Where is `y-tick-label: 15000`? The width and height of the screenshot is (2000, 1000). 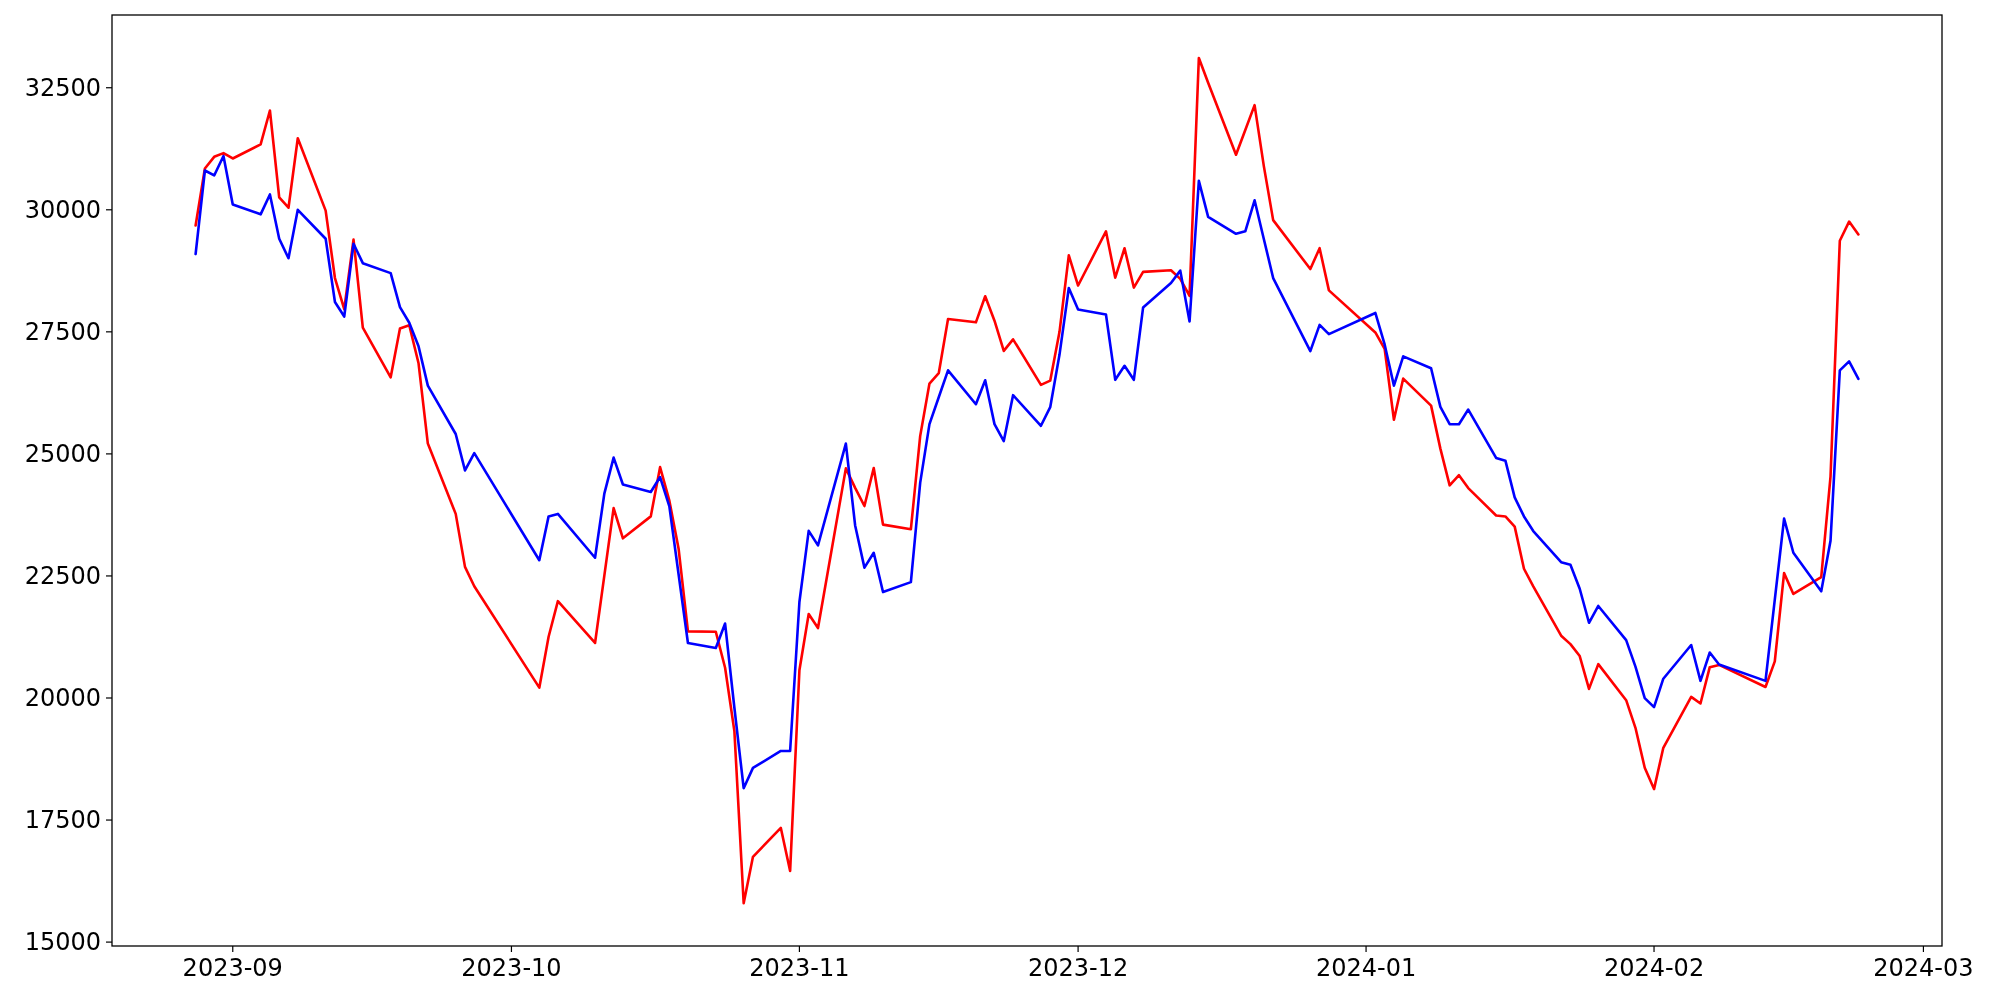
y-tick-label: 15000 is located at coordinates (62, 942).